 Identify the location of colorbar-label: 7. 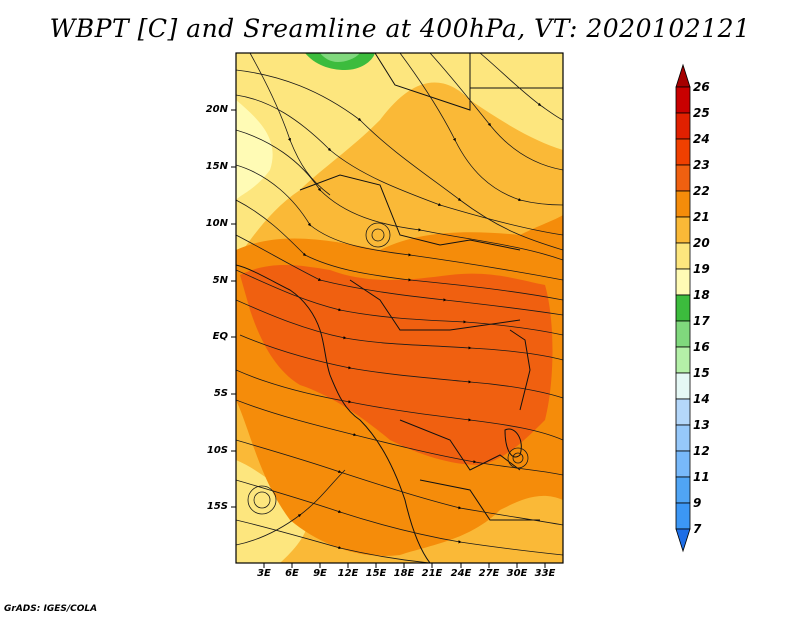
(697, 529).